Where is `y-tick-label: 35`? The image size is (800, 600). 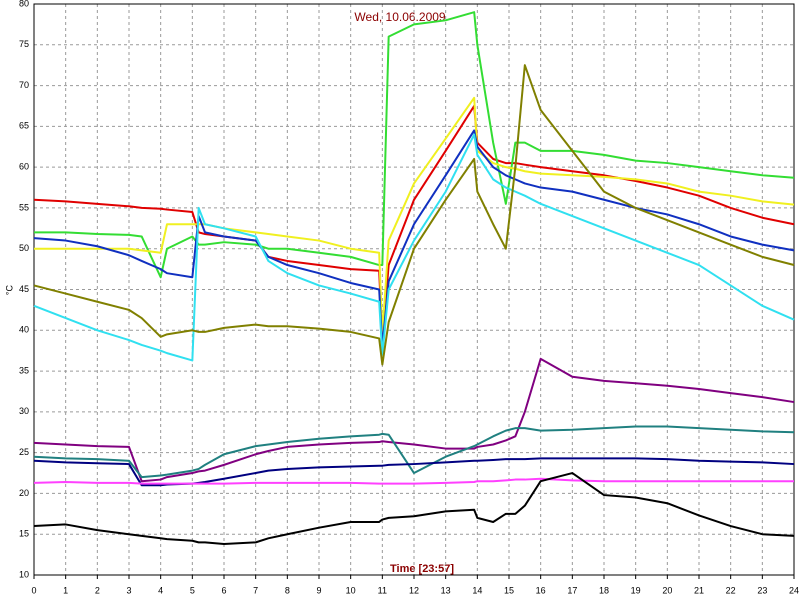 y-tick-label: 35 is located at coordinates (24, 370).